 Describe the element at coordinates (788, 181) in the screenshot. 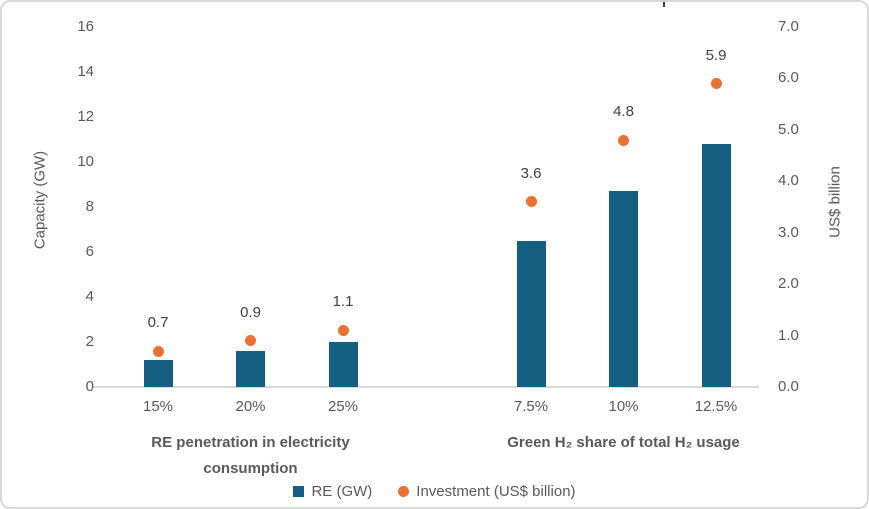

I see `right-axis-tick-label: 4.0` at that location.